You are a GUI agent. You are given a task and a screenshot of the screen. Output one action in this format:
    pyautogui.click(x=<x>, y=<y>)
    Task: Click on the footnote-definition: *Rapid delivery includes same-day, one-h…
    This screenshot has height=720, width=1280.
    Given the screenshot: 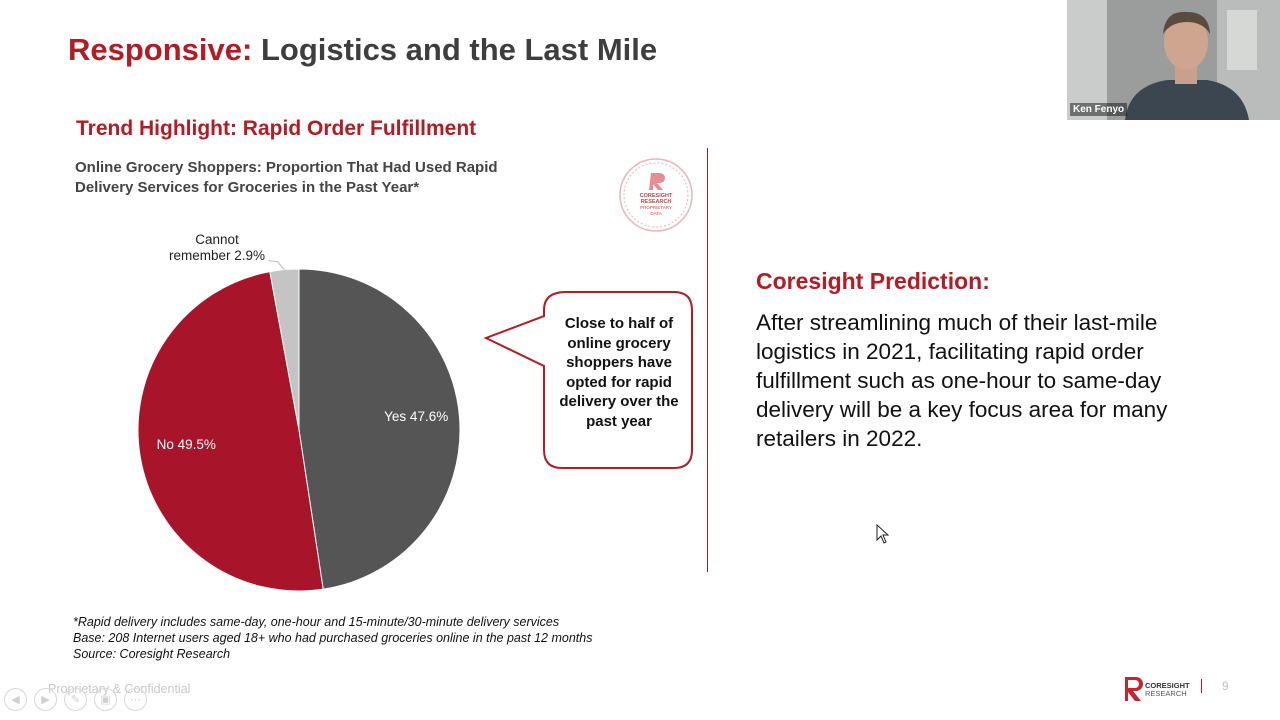 What is the action you would take?
    pyautogui.click(x=316, y=622)
    